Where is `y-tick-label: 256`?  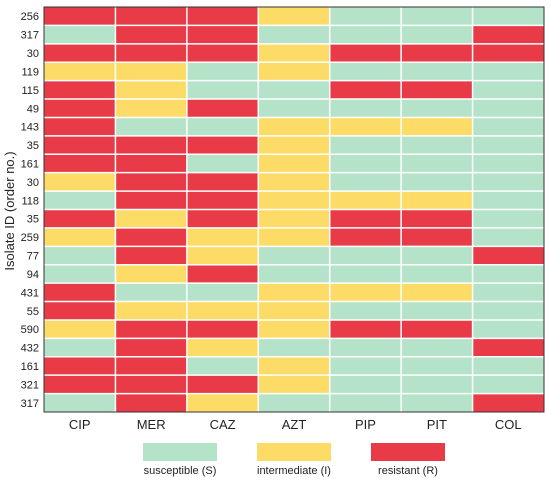 y-tick-label: 256 is located at coordinates (30, 17).